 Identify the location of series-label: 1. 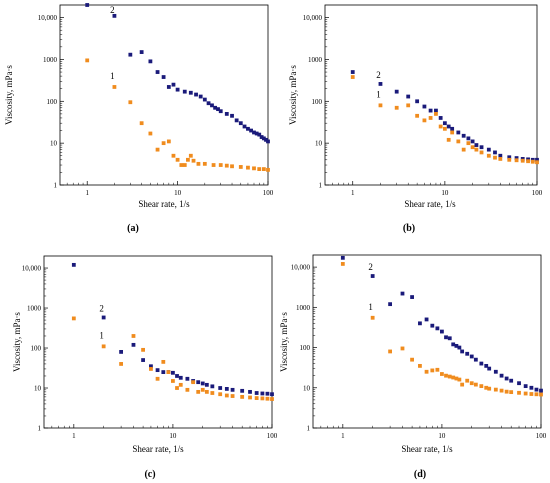
(112, 76).